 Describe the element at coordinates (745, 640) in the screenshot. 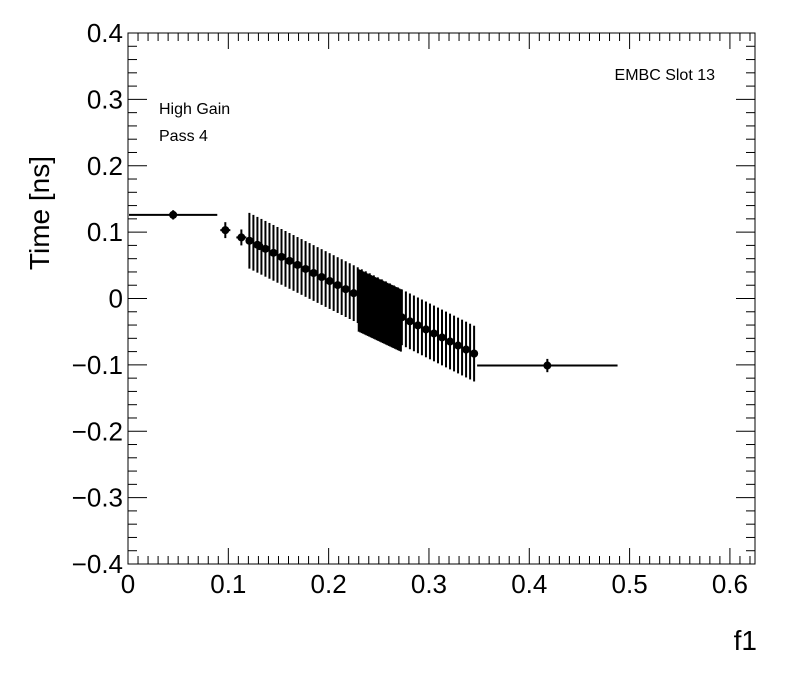

I see `x-axis-title: f1` at that location.